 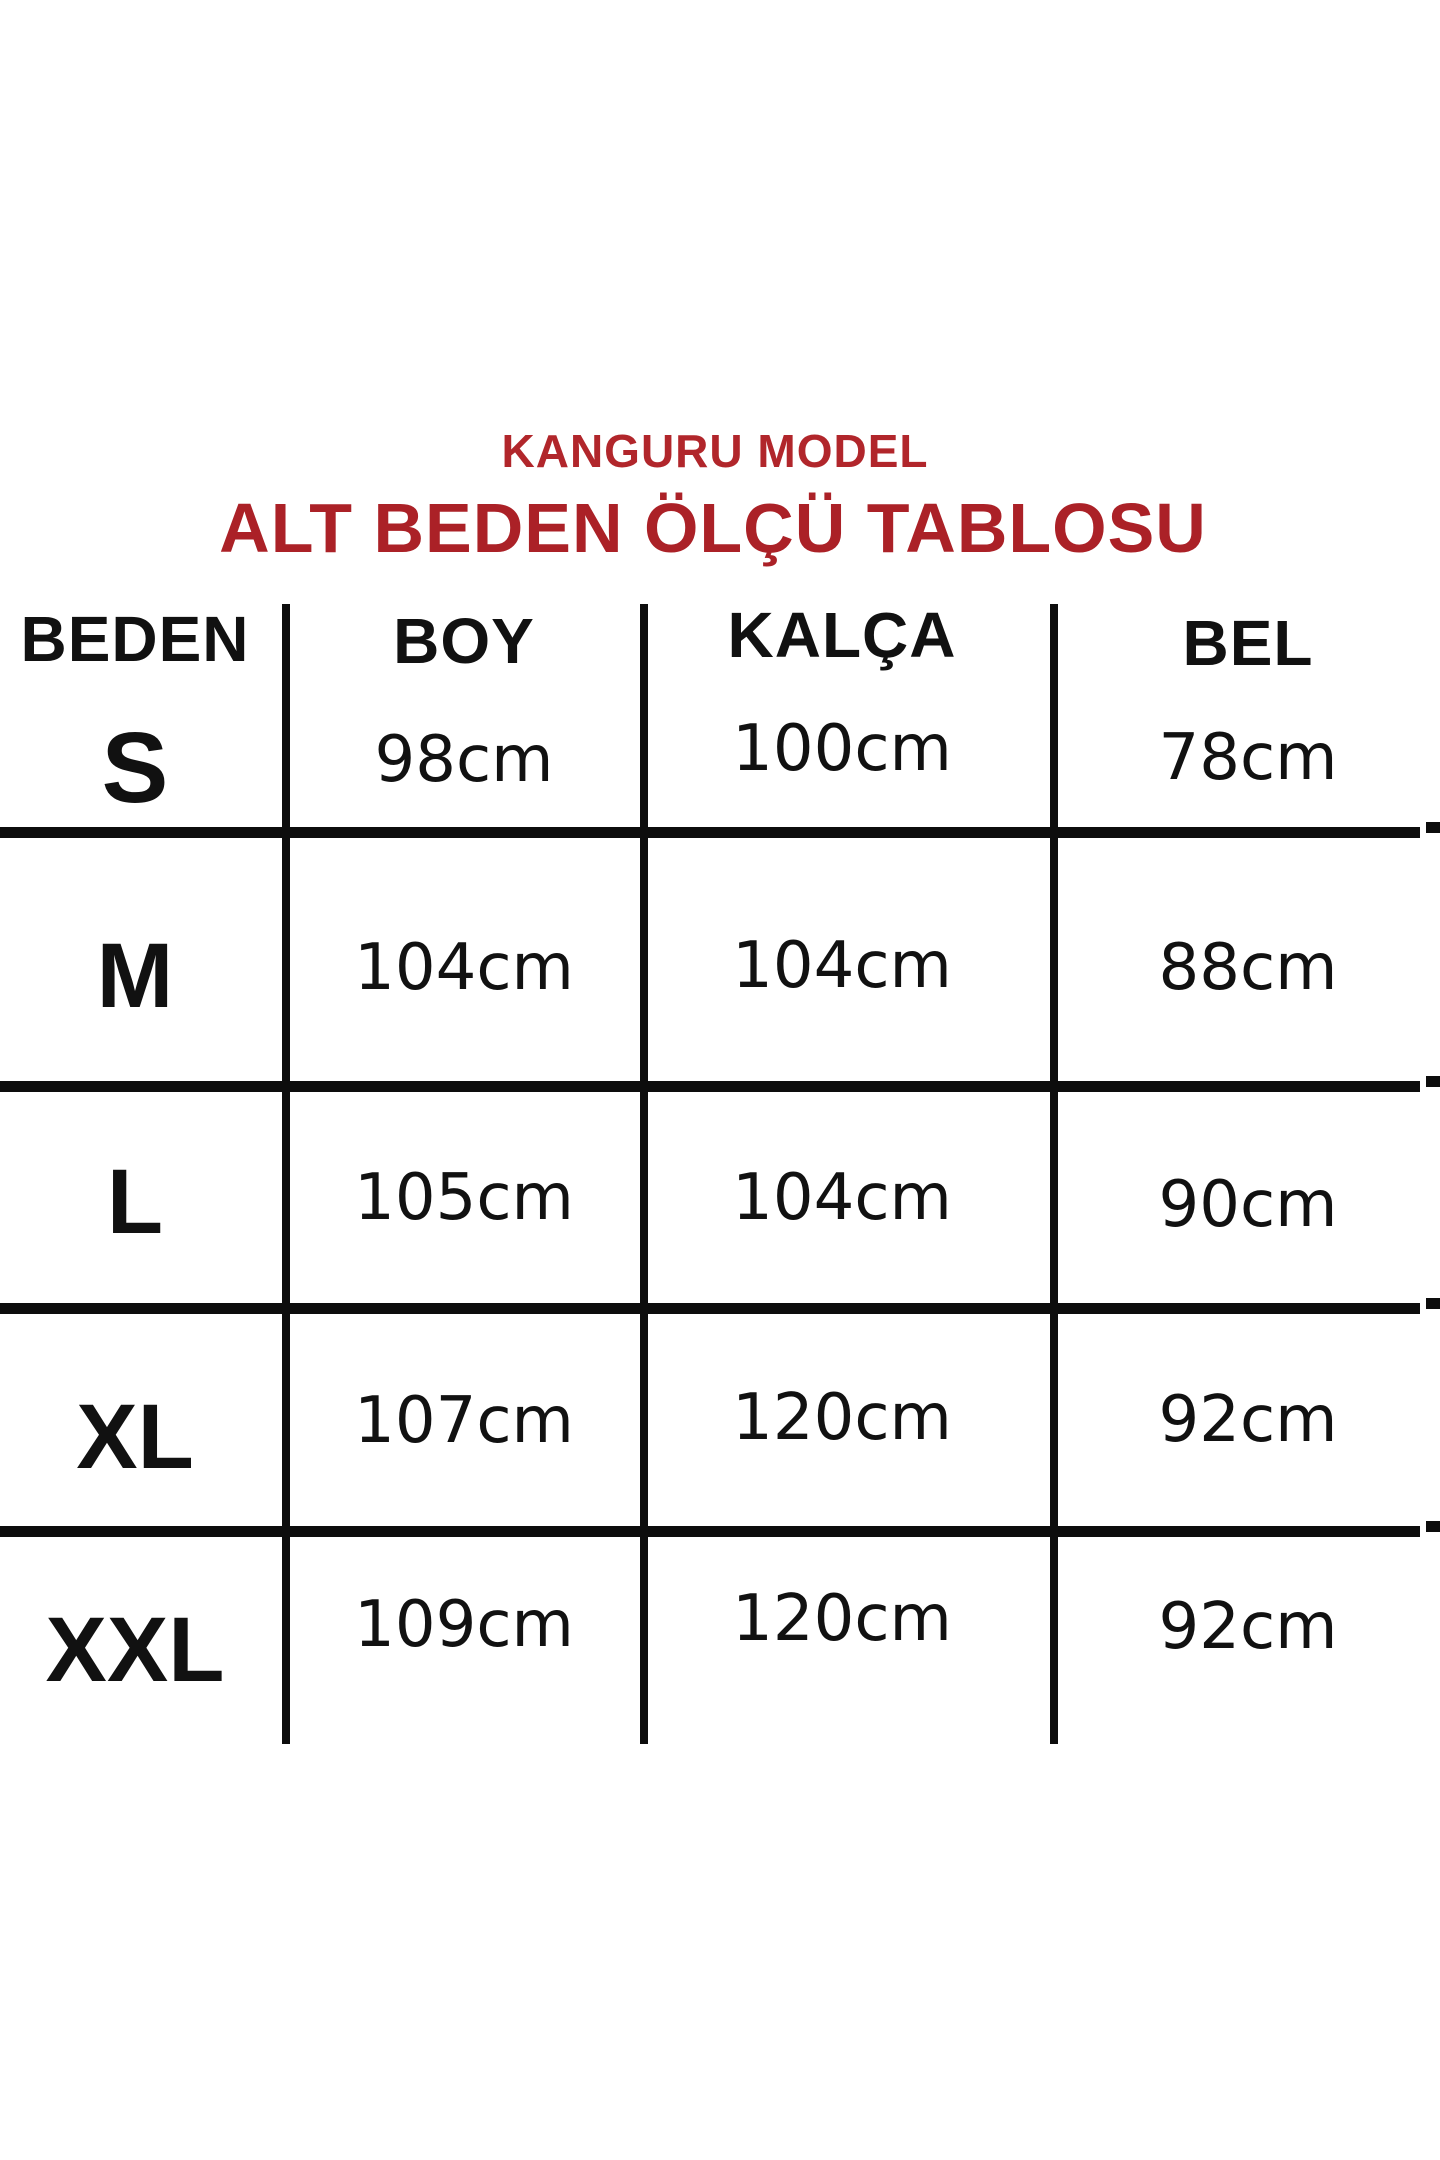 What do you see at coordinates (842, 635) in the screenshot?
I see `header-cell-kalca: KALÇA` at bounding box center [842, 635].